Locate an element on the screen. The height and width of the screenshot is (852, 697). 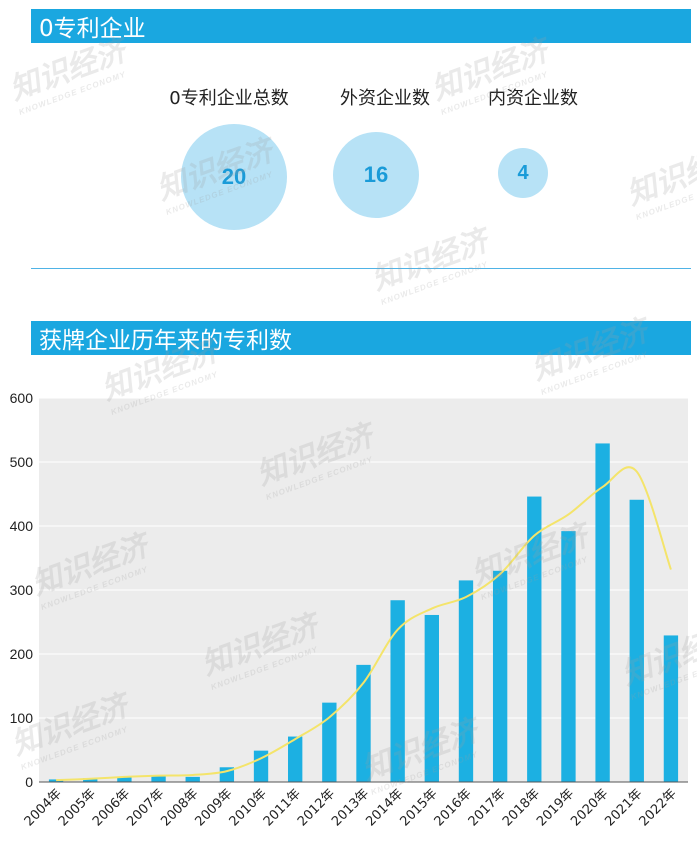
section1-title: 0专利企业 is located at coordinates (92, 29).